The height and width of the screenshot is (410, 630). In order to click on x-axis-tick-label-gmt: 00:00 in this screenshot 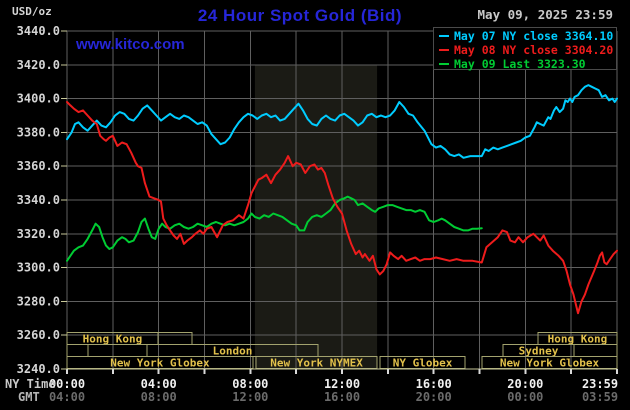, I will do `click(525, 397)`.